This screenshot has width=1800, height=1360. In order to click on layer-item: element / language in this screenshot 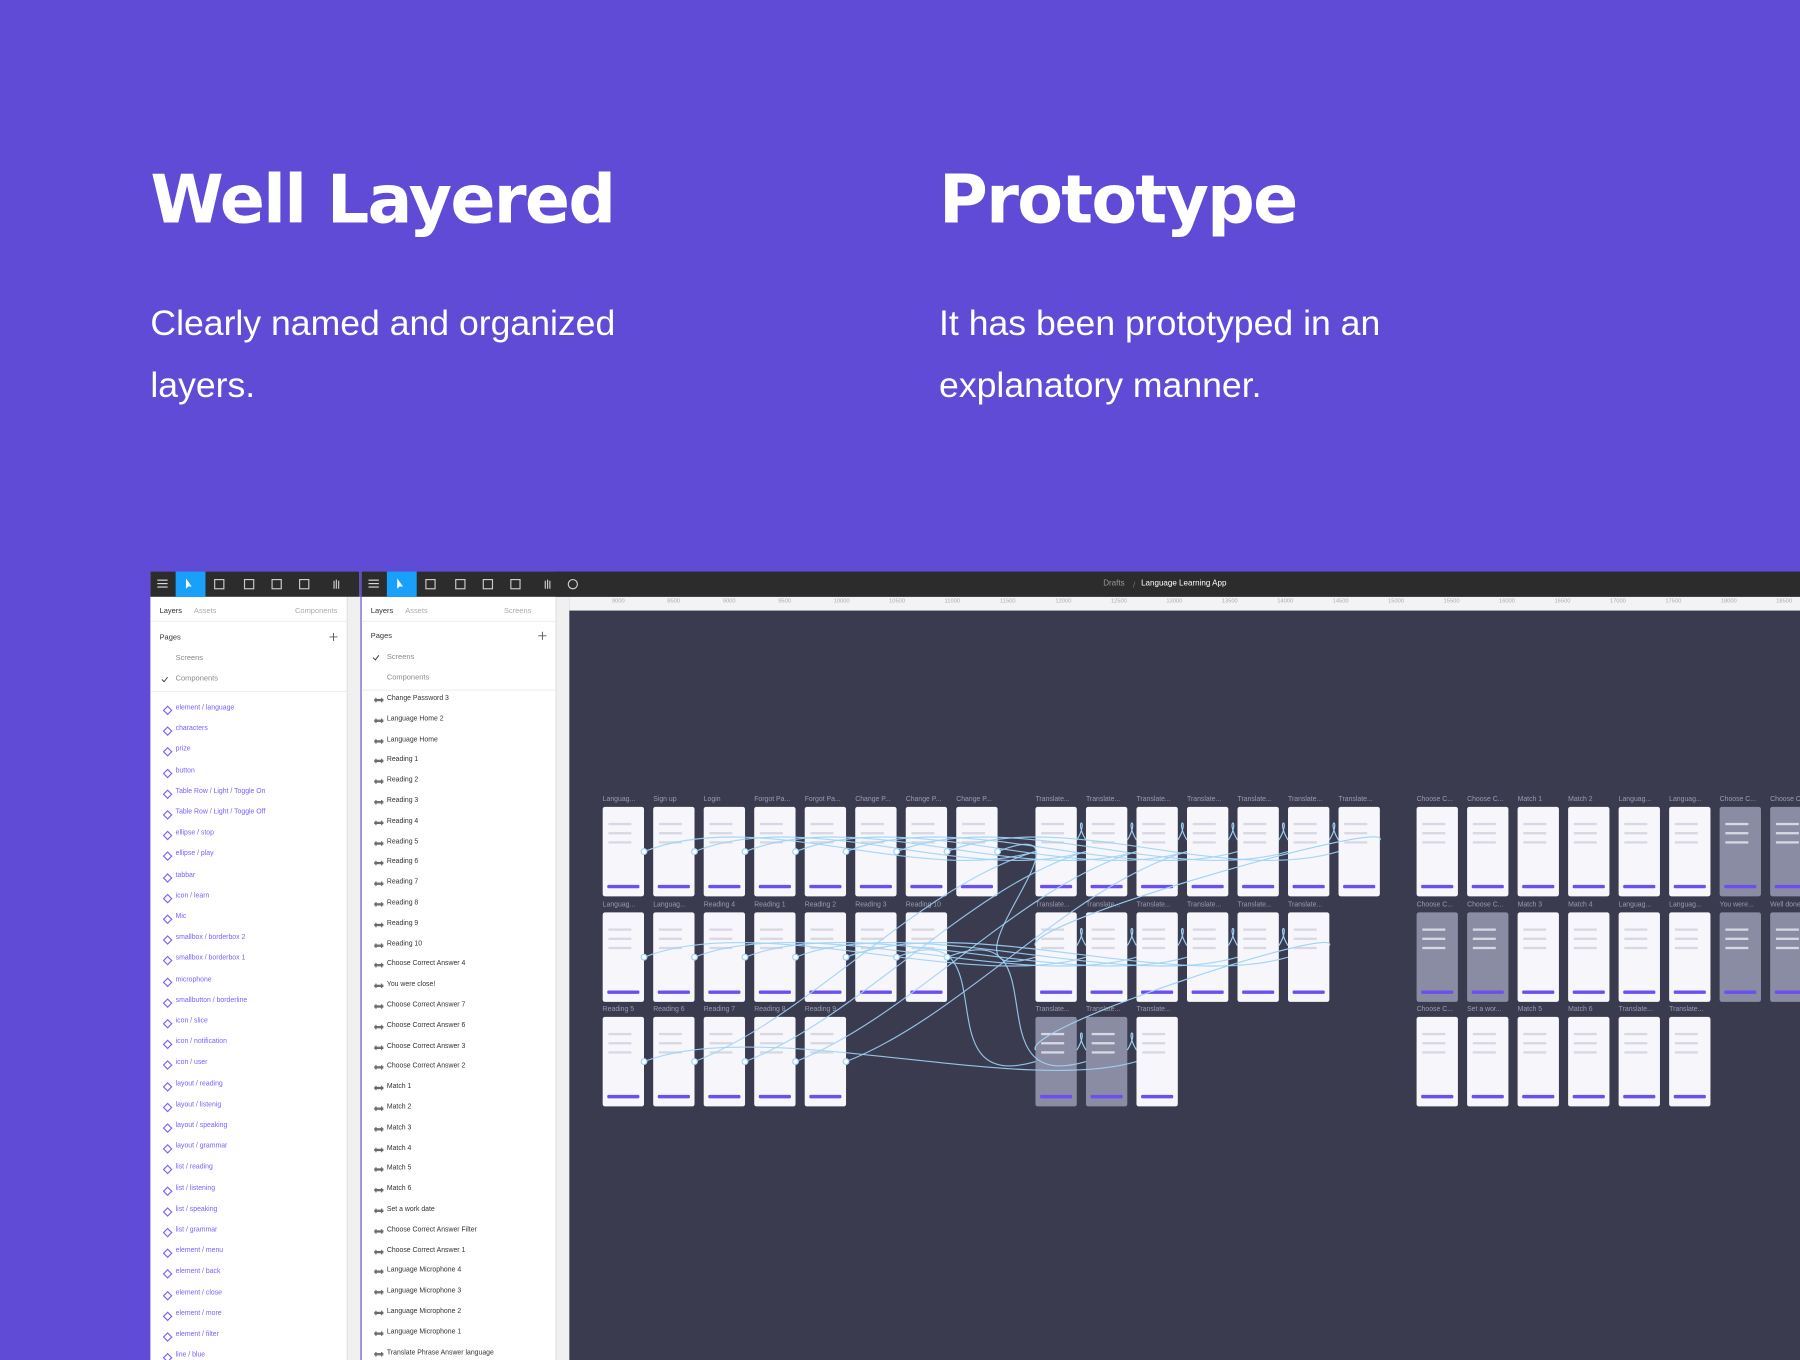, I will do `click(205, 708)`.